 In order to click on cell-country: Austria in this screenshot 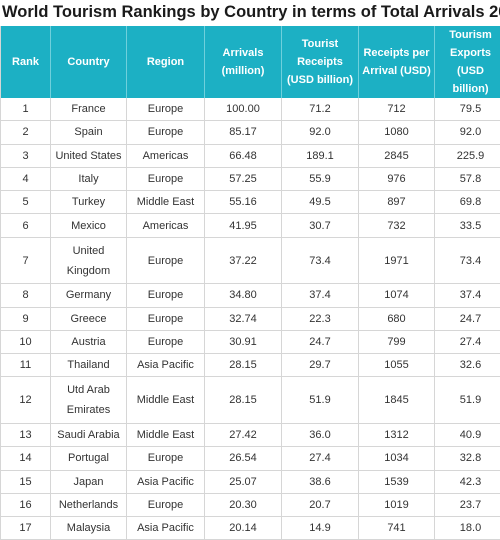, I will do `click(89, 341)`.